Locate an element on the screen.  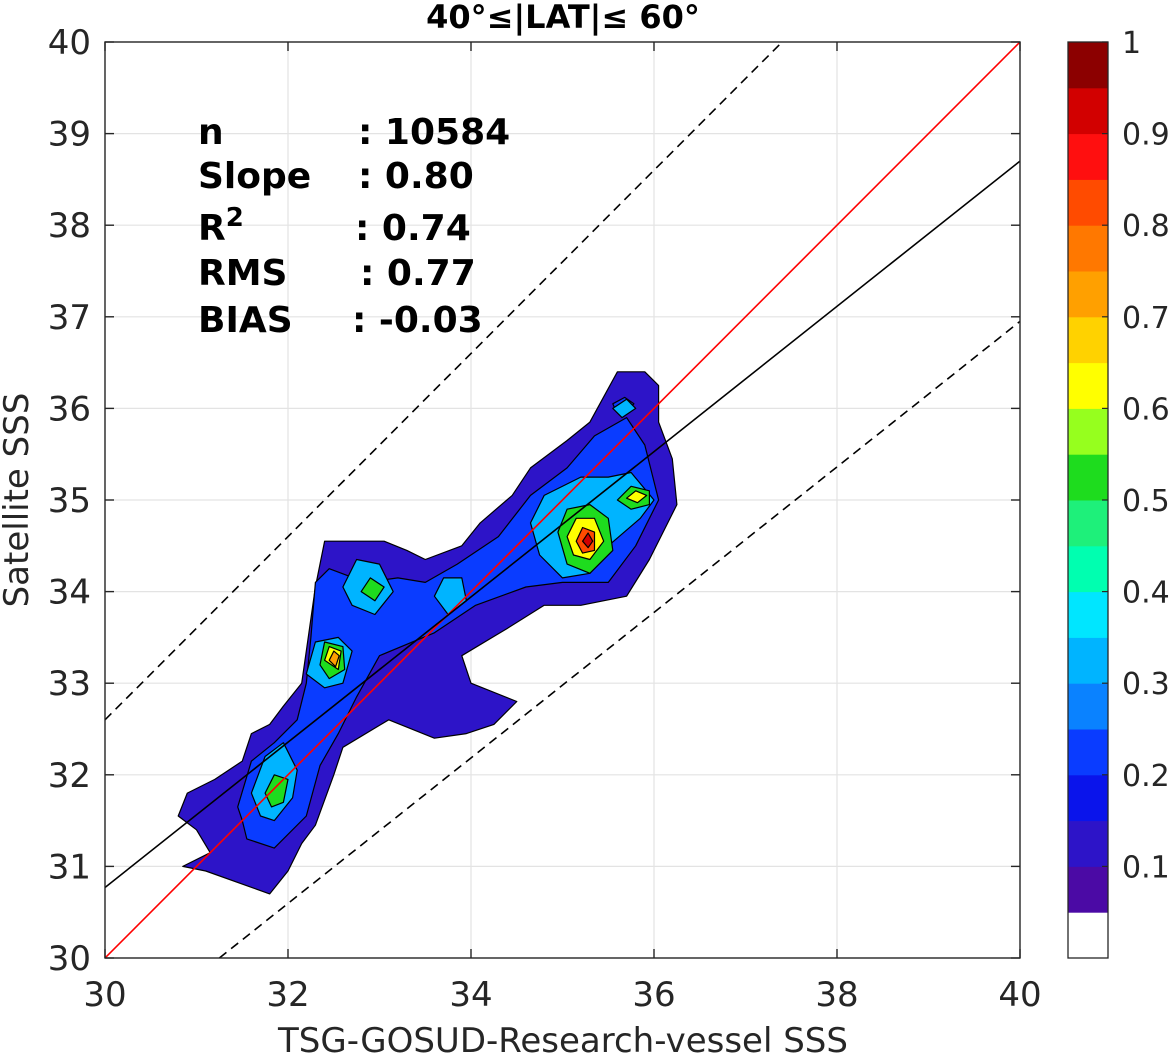
stat-value: : 10584 is located at coordinates (434, 132).